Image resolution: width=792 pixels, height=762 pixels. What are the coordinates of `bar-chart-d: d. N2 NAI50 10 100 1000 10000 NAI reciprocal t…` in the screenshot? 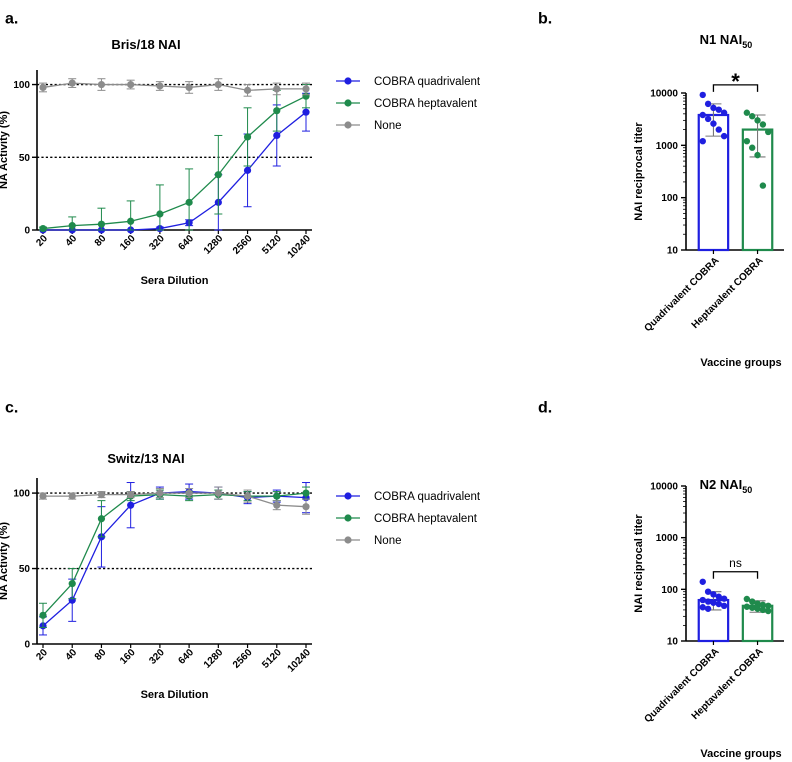 It's located at (661, 579).